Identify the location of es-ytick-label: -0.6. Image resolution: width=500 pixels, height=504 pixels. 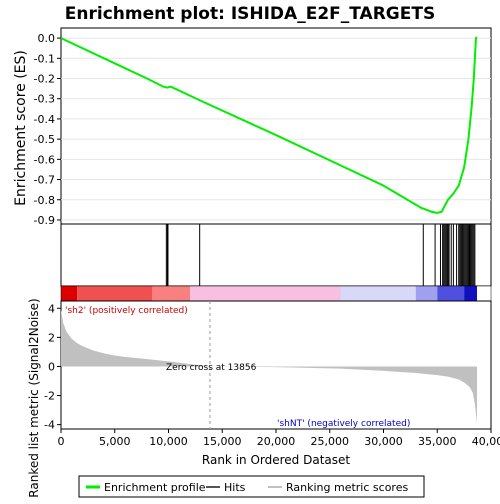
(44, 159).